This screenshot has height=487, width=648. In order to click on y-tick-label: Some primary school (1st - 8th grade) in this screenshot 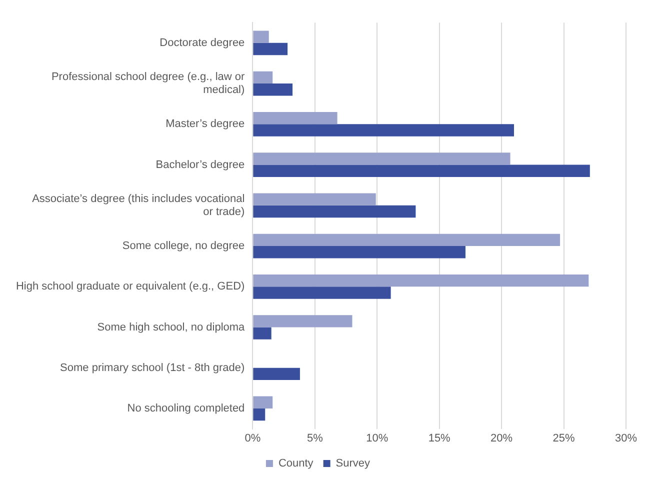, I will do `click(152, 368)`.